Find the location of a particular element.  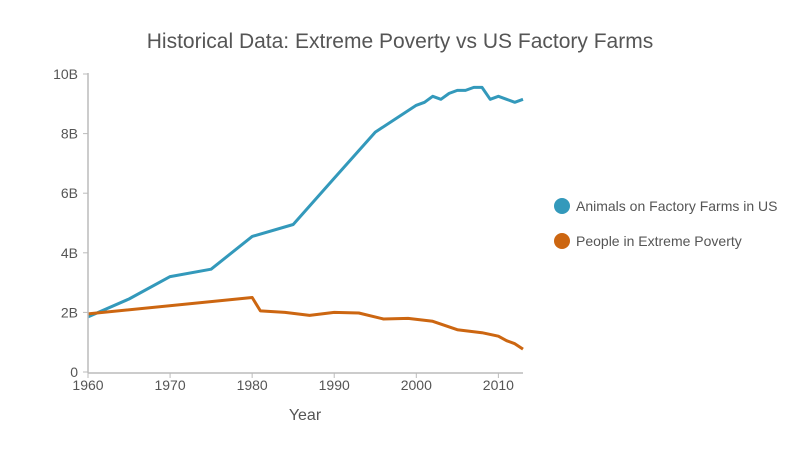

legend-label-1: People in Extreme Poverty is located at coordinates (659, 241).